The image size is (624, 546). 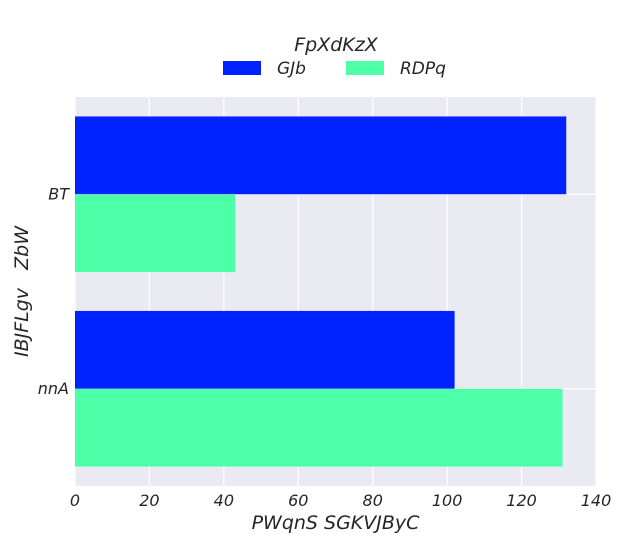 What do you see at coordinates (336, 523) in the screenshot?
I see `x-axis-label: PWqnS SGKVJByC` at bounding box center [336, 523].